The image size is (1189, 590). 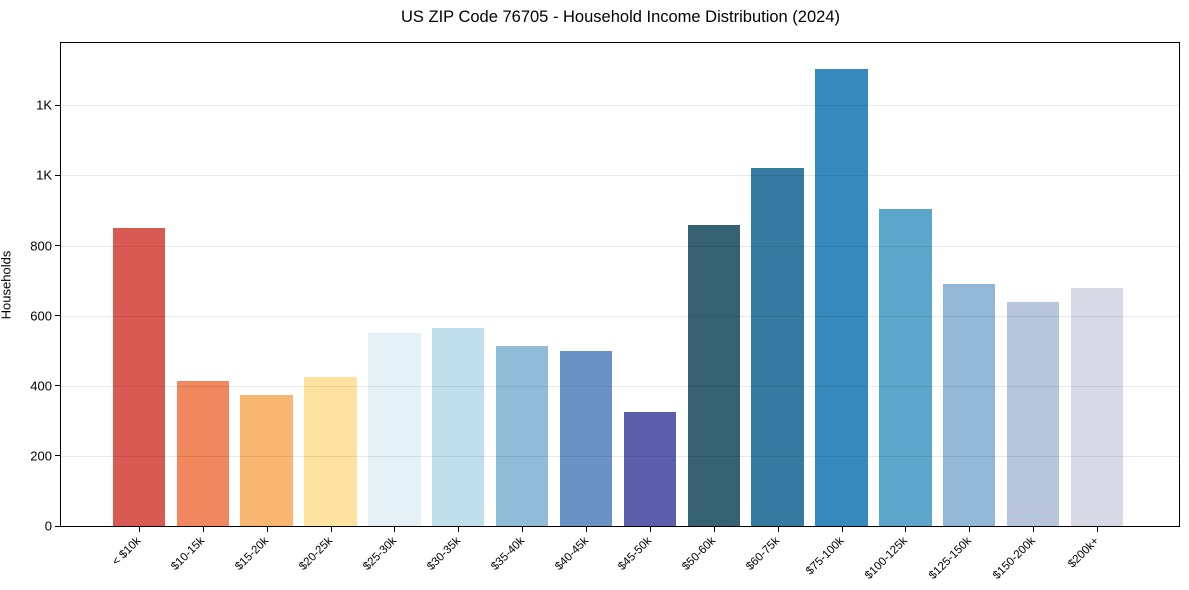 I want to click on bar-slot: $10-15k, so click(x=202, y=308).